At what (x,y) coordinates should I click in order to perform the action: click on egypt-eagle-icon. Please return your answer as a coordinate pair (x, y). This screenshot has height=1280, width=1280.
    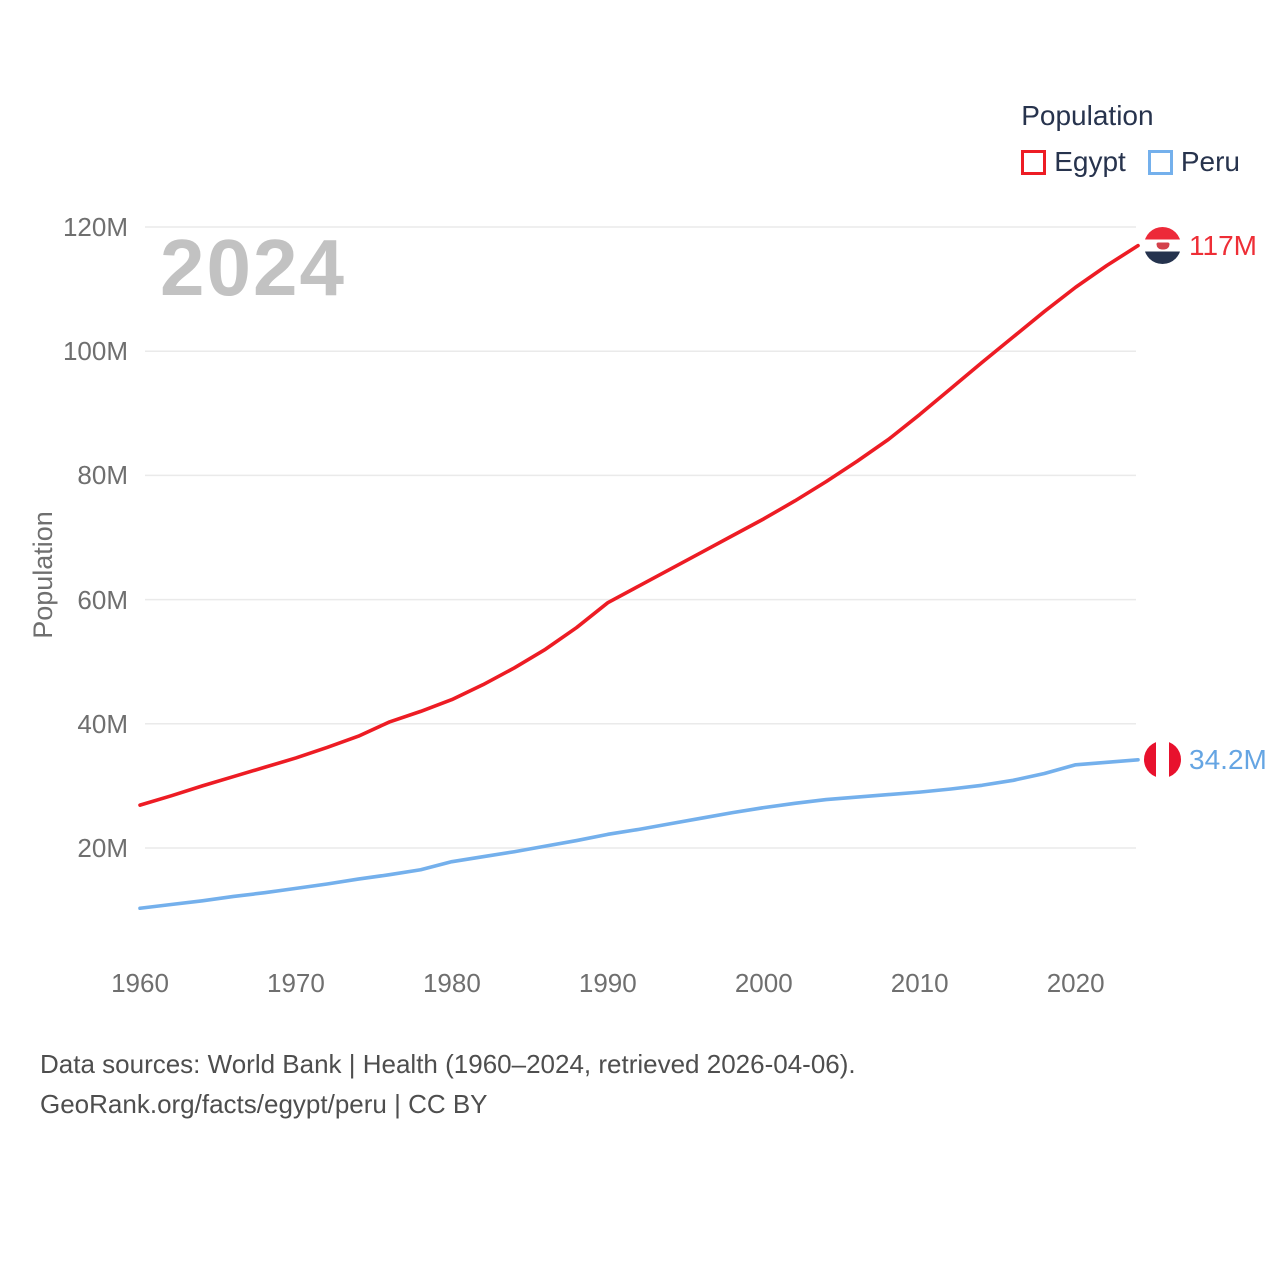
    Looking at the image, I should click on (1163, 246).